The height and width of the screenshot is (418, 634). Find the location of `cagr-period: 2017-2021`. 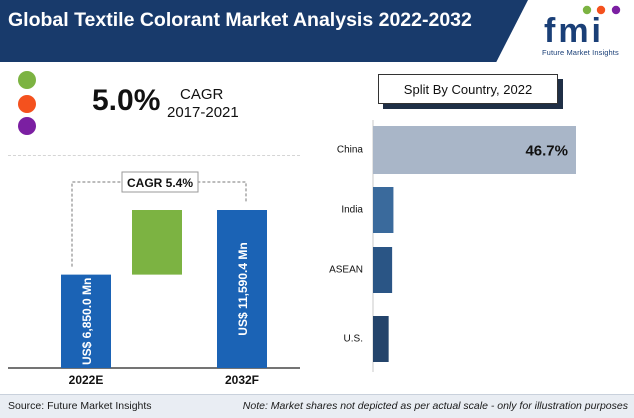

cagr-period: 2017-2021 is located at coordinates (203, 112).